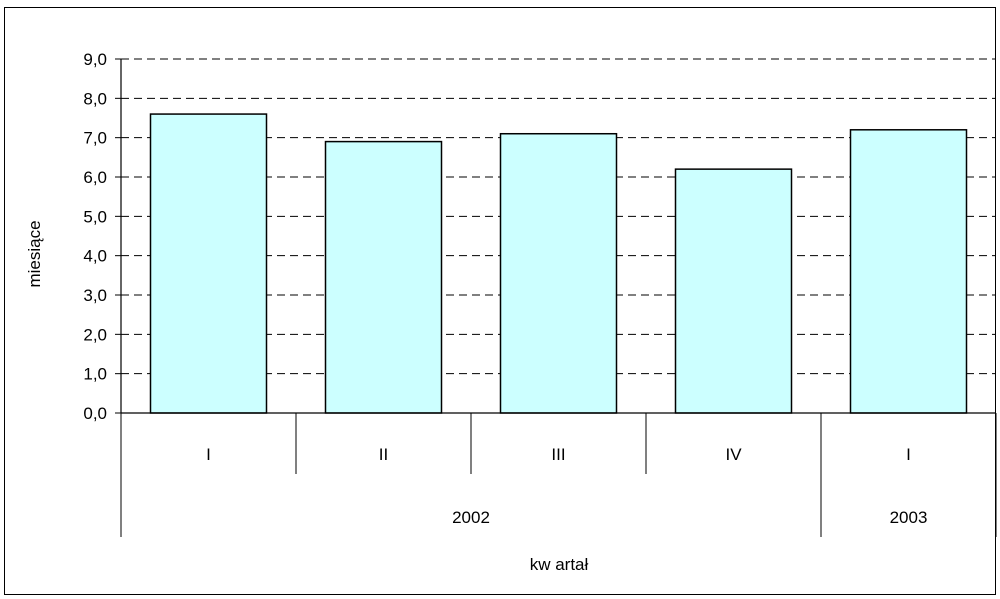 The image size is (1000, 599). I want to click on y-tick-label: 4,0, so click(95, 256).